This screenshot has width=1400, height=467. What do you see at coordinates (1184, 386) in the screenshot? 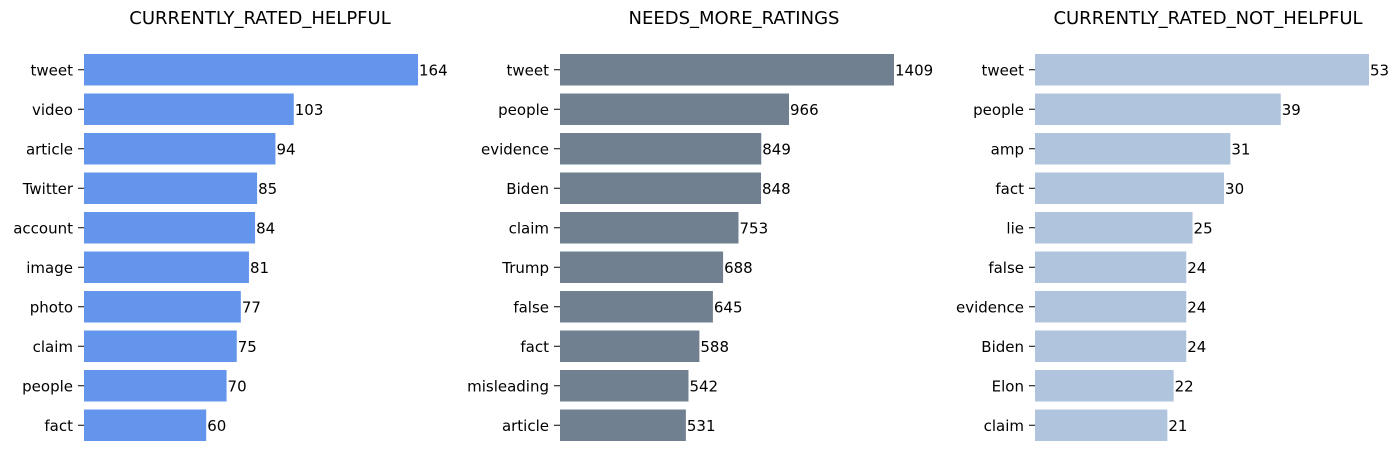
I see `data-label: 22` at bounding box center [1184, 386].